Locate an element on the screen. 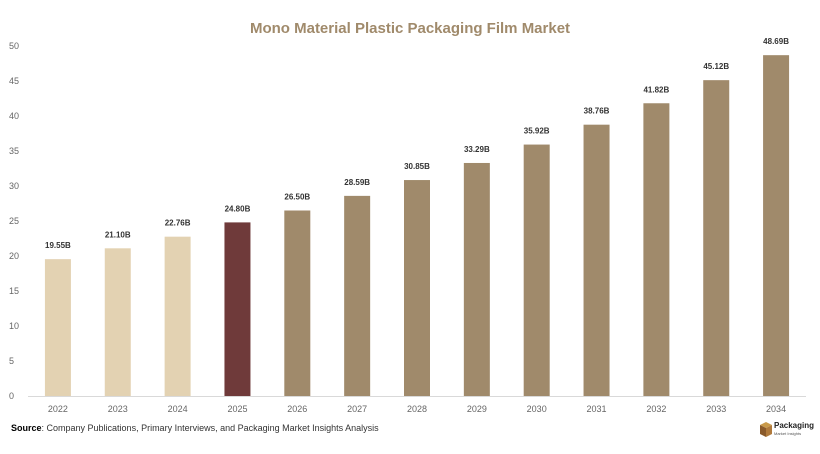 Image resolution: width=820 pixels, height=454 pixels. box-icon is located at coordinates (766, 429).